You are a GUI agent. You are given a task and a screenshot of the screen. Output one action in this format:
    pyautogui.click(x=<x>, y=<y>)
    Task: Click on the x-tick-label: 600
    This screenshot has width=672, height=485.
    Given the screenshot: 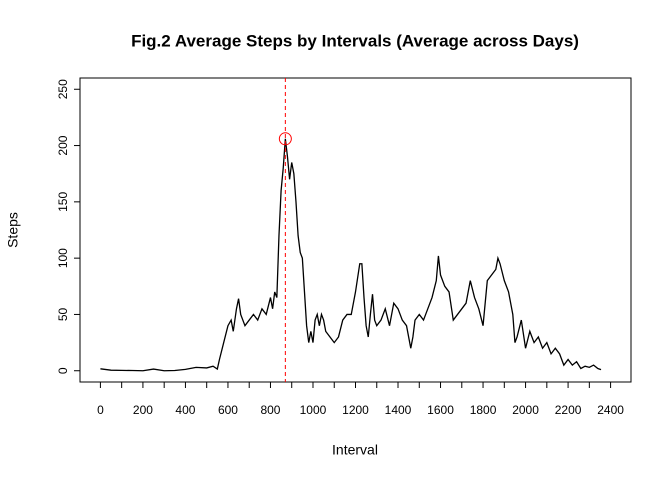 What is the action you would take?
    pyautogui.click(x=228, y=410)
    